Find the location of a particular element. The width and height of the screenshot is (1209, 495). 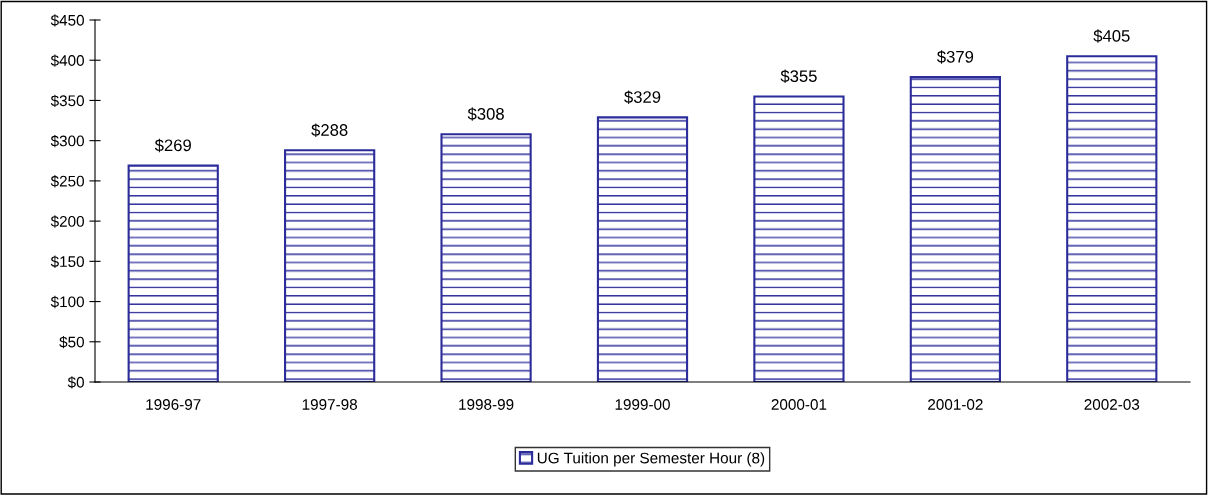

x-tick-label: 1998-99 is located at coordinates (486, 404).